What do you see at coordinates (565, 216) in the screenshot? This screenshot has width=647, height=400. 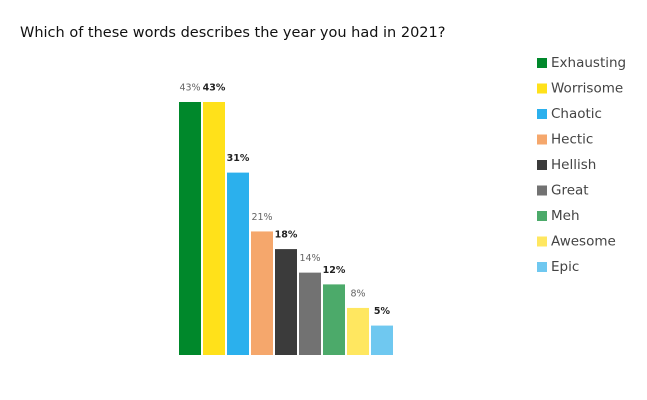 I see `legend-label: Meh` at bounding box center [565, 216].